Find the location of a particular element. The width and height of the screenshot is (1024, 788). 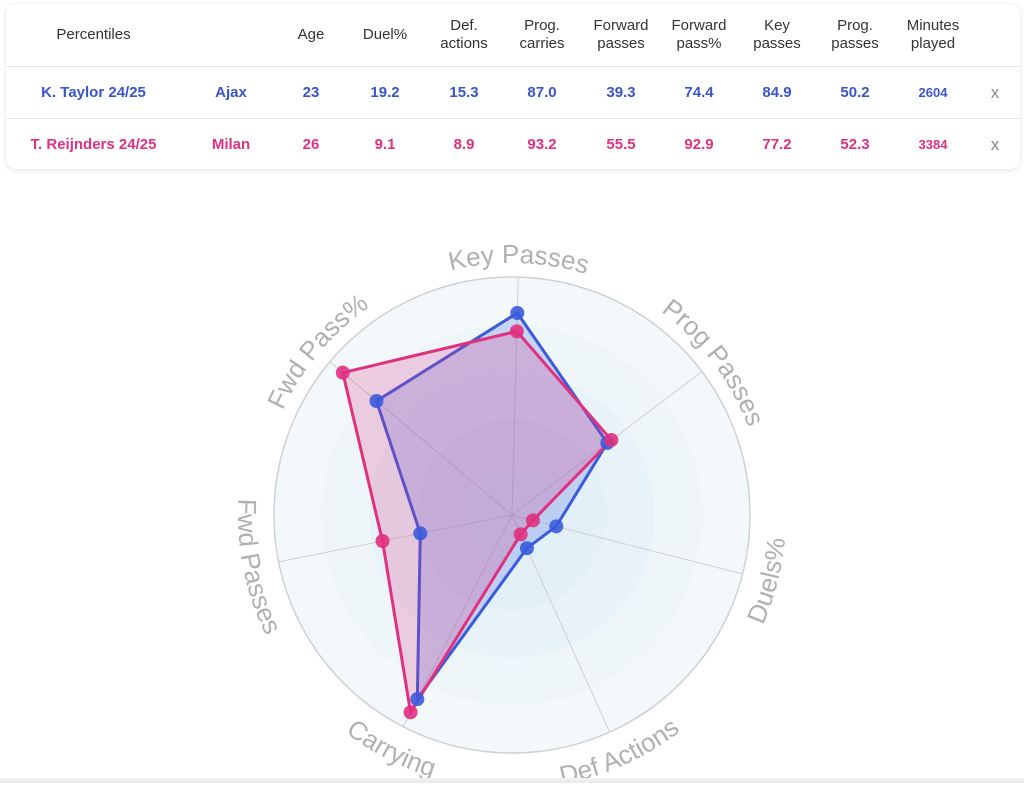

header-prog-line1: Prog. is located at coordinates (855, 25).